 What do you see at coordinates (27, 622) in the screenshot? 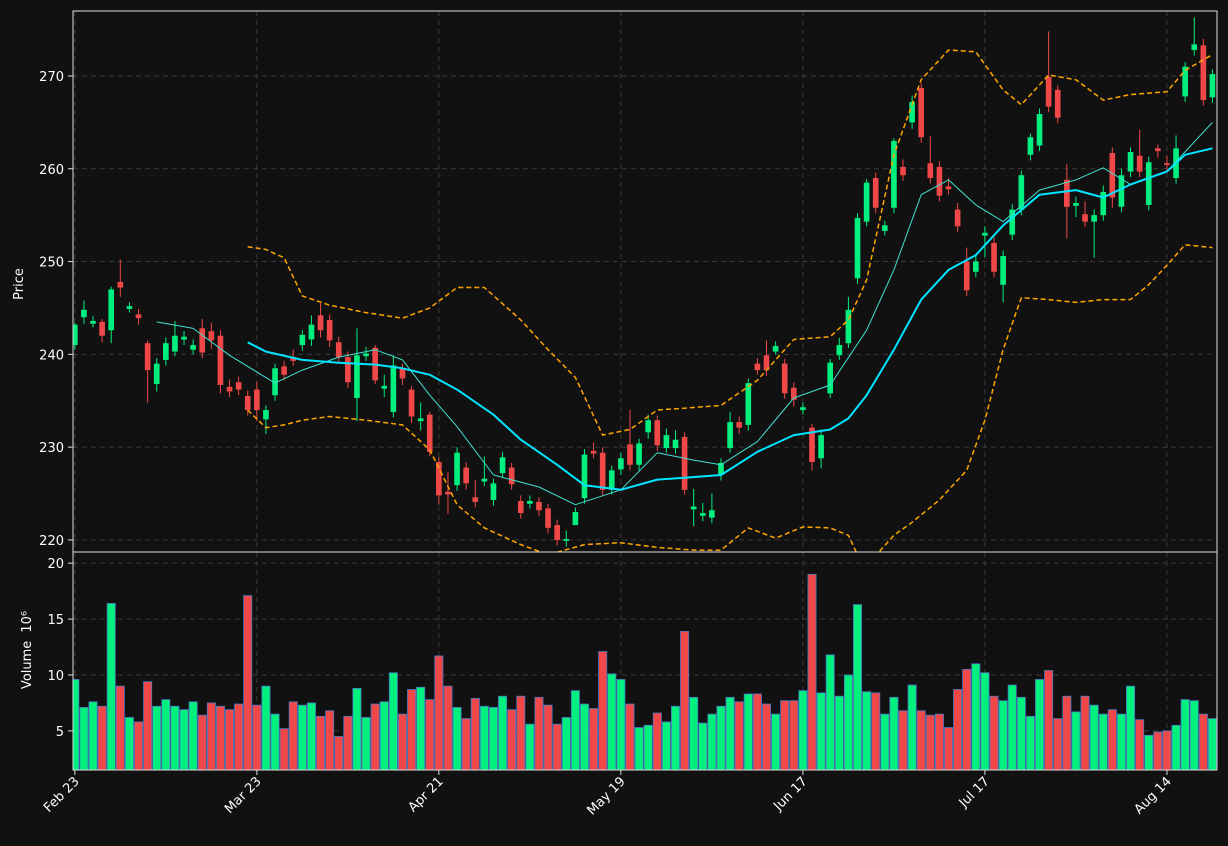
I see `volume-offset: 10⁶` at bounding box center [27, 622].